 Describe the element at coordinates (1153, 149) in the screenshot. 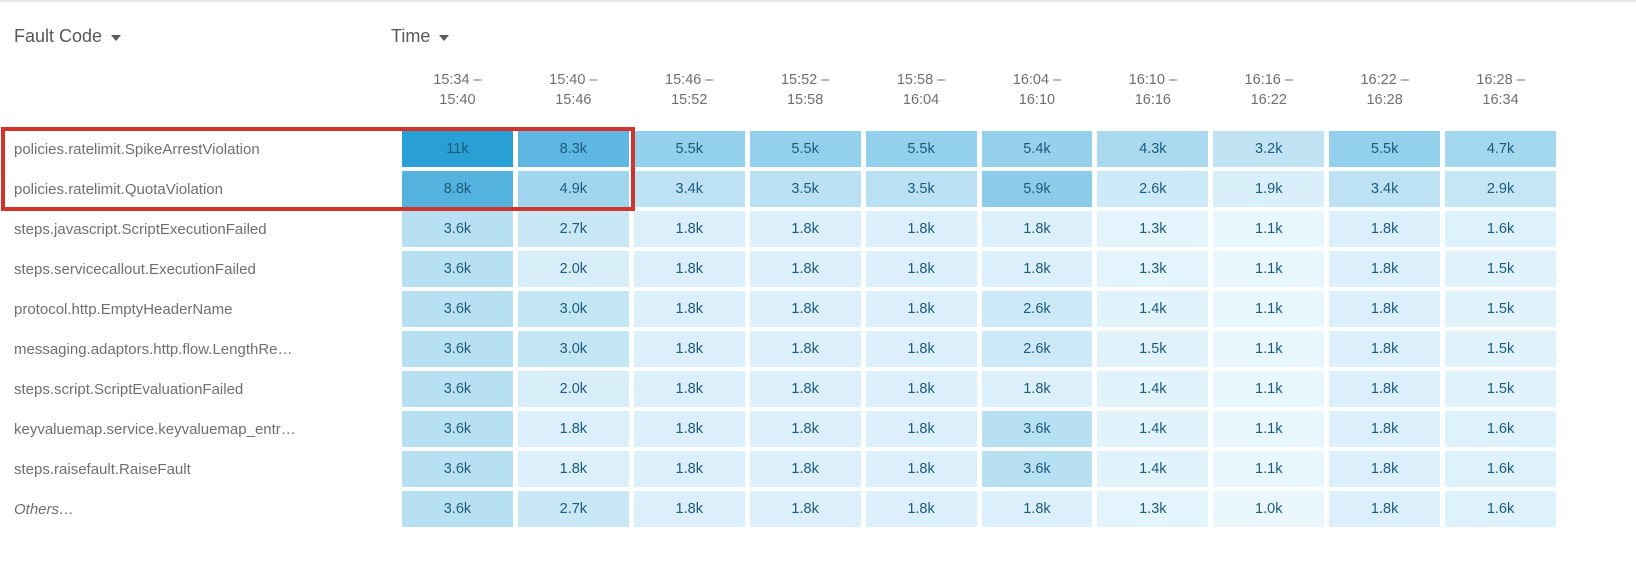

I see `heatmap-cell: 4.3k` at that location.